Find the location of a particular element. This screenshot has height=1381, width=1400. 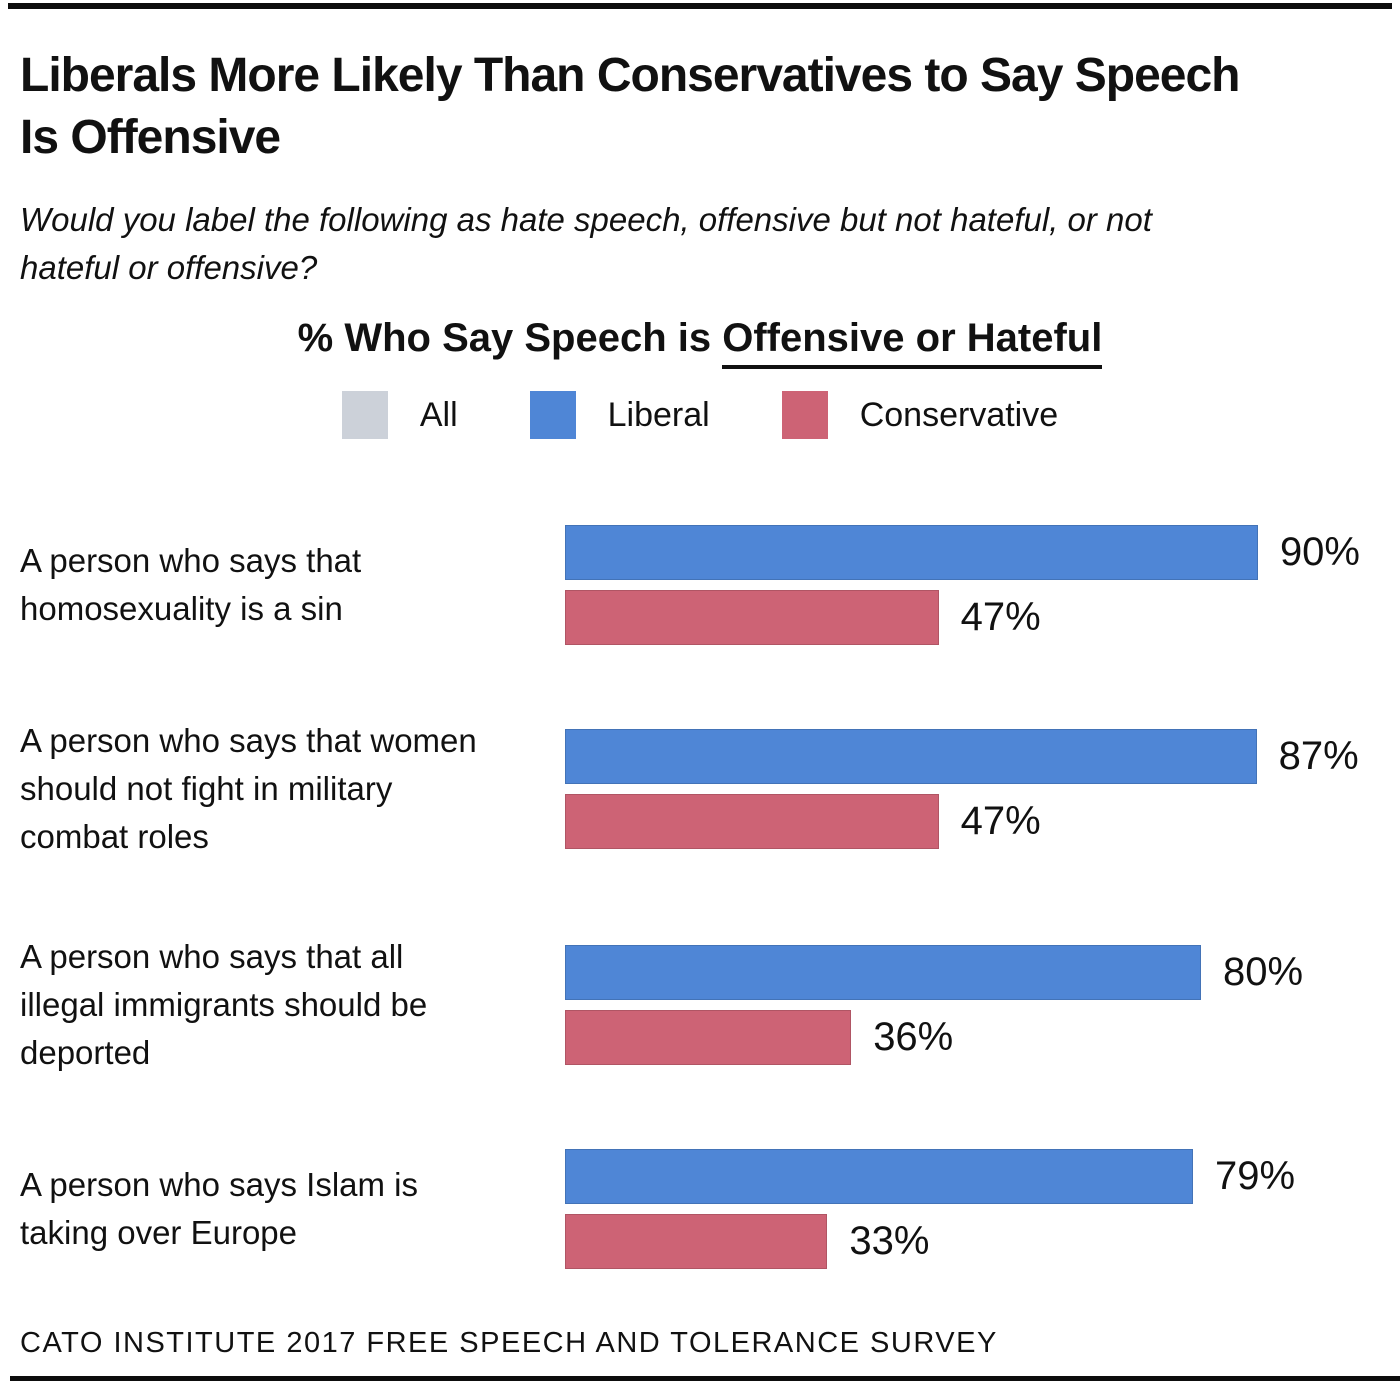

survey-question-line-2: hateful or offensive? is located at coordinates (169, 267).